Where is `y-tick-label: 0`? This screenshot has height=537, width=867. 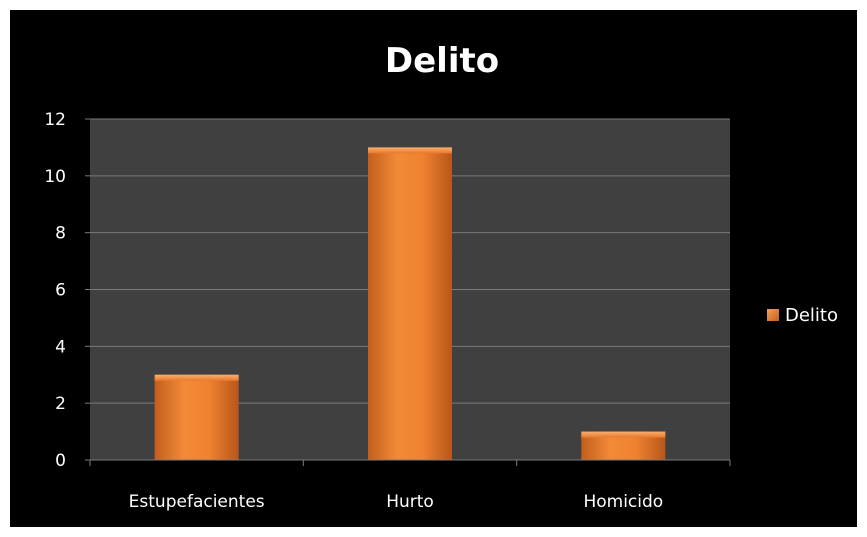 y-tick-label: 0 is located at coordinates (60, 461).